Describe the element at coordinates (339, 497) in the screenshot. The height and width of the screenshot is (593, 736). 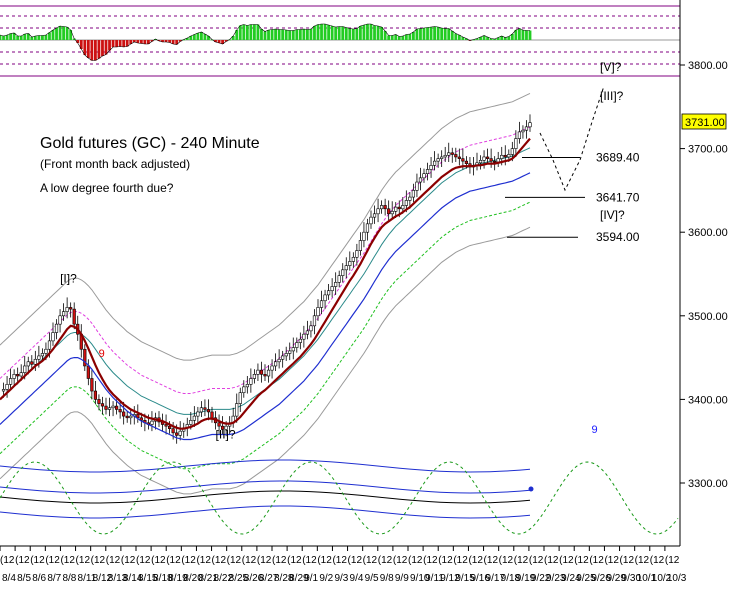
I see `cycle-lines` at that location.